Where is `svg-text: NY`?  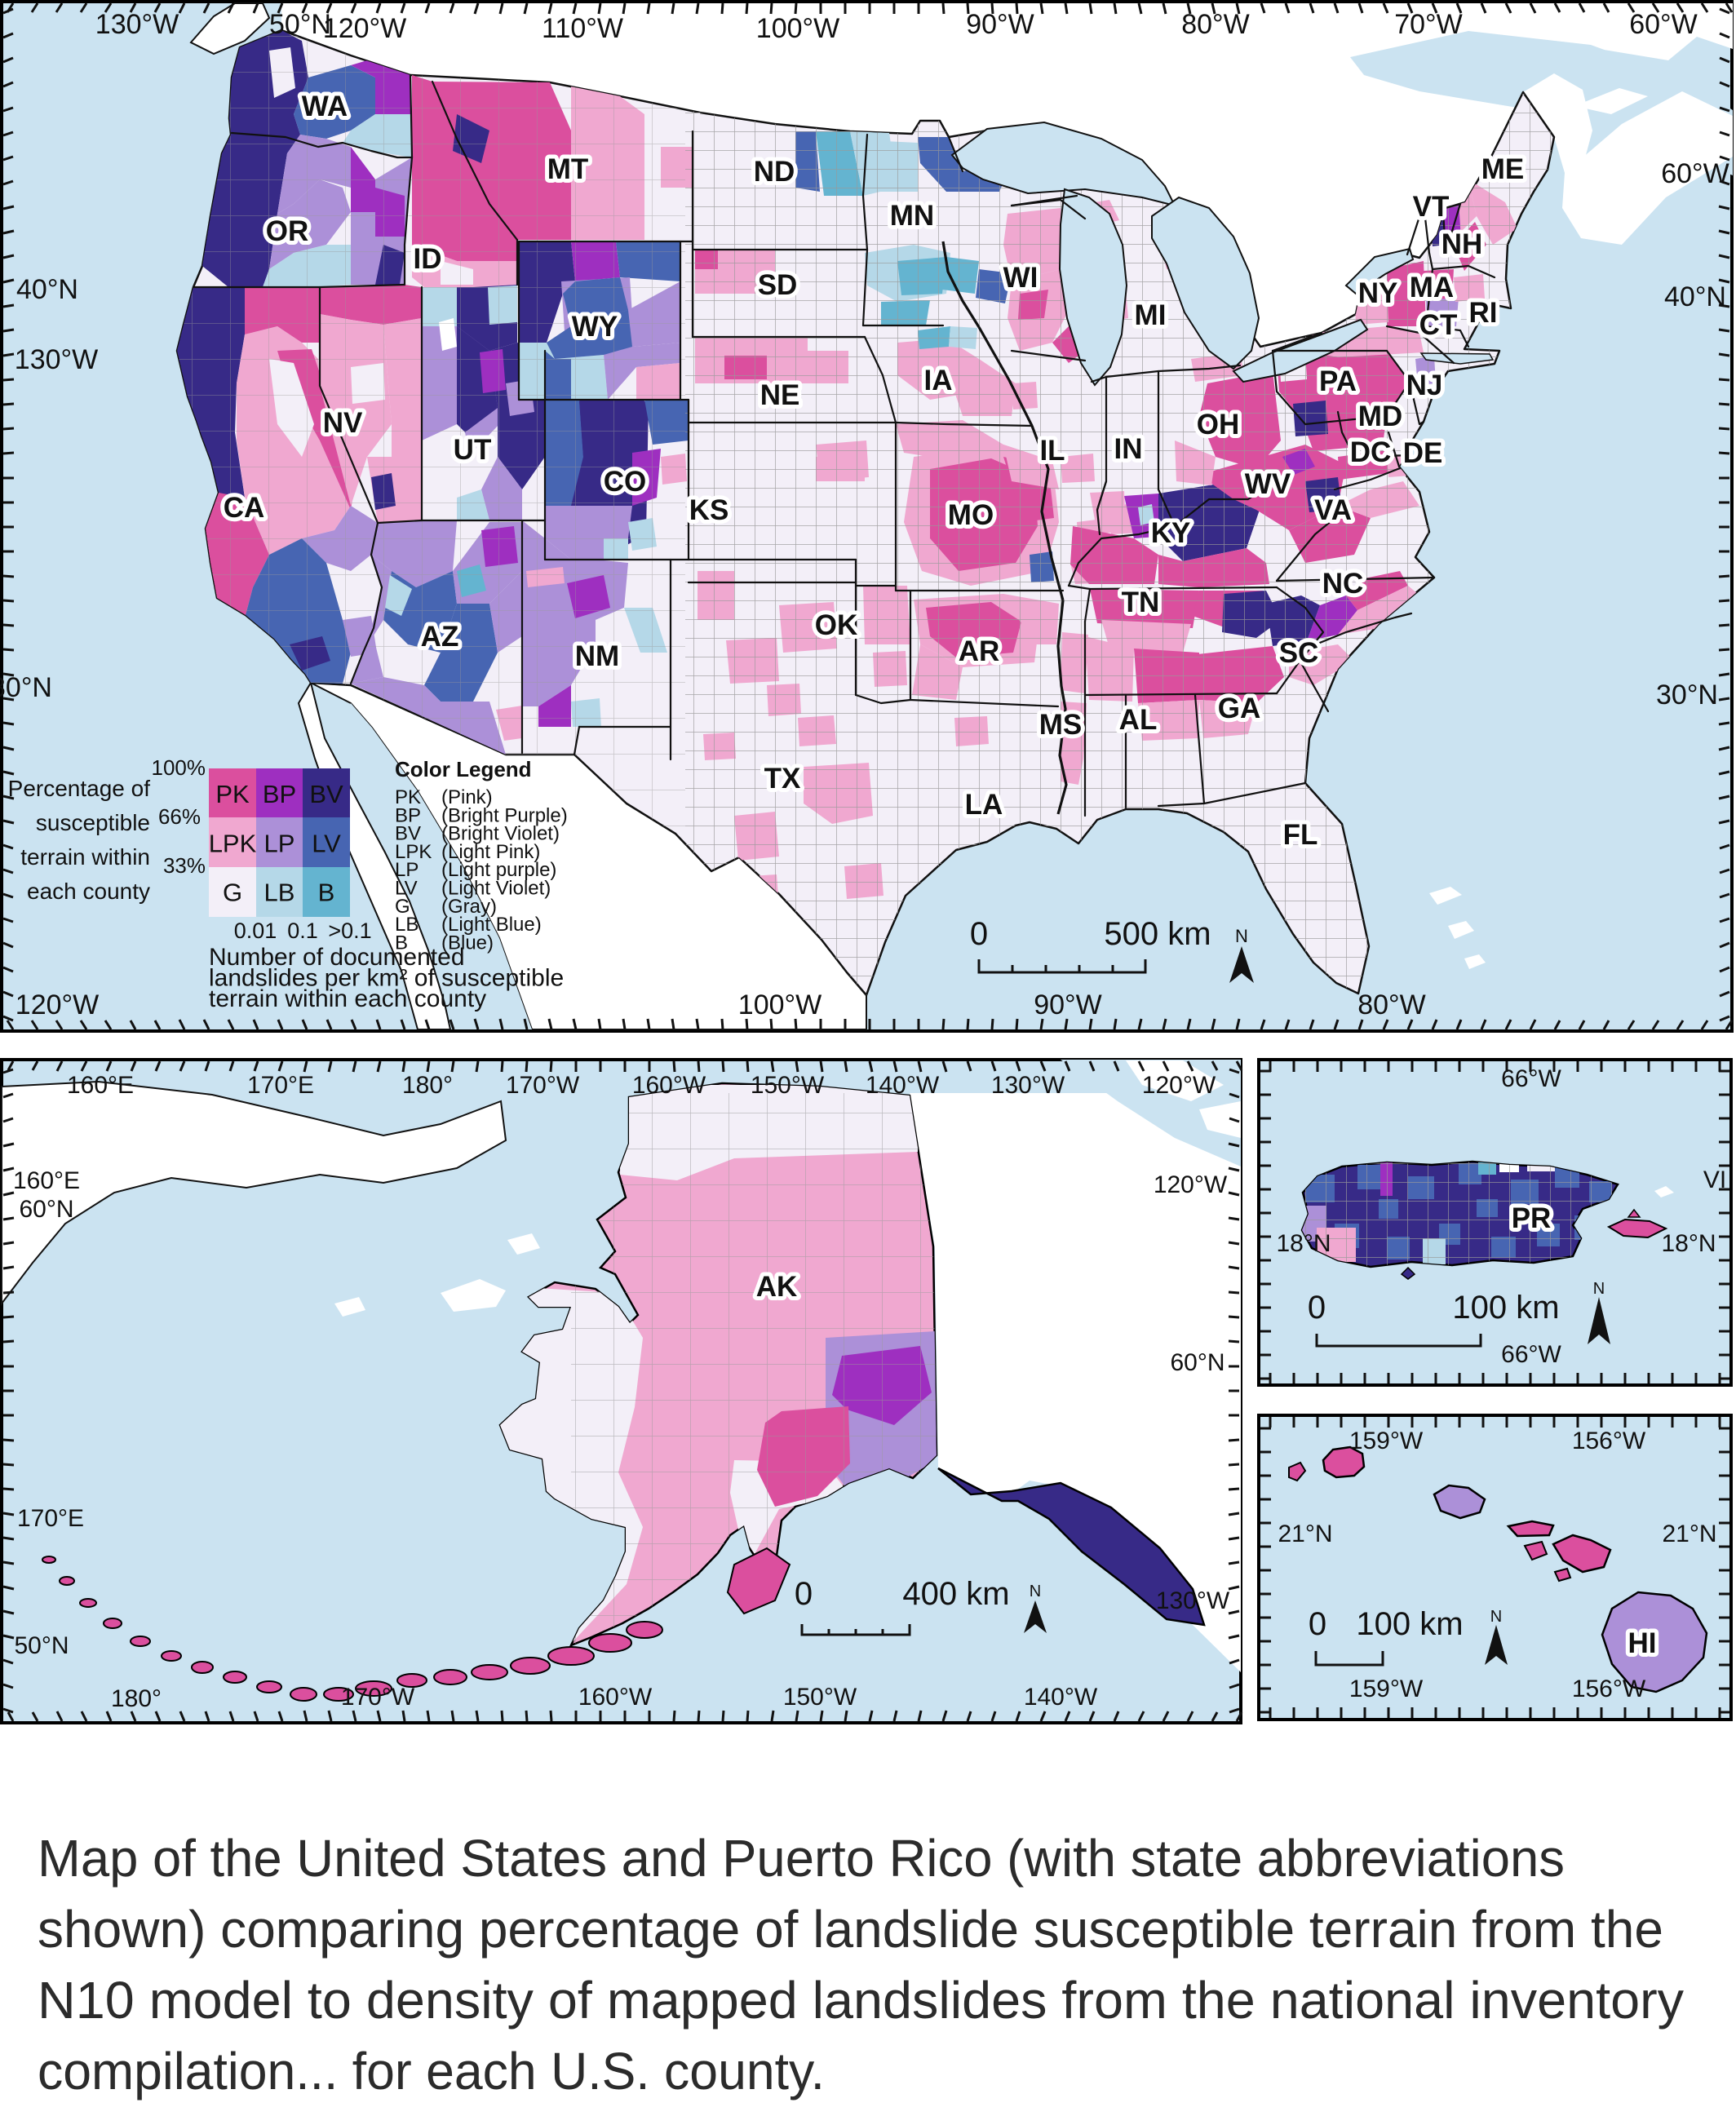
svg-text: NY is located at coordinates (1378, 293).